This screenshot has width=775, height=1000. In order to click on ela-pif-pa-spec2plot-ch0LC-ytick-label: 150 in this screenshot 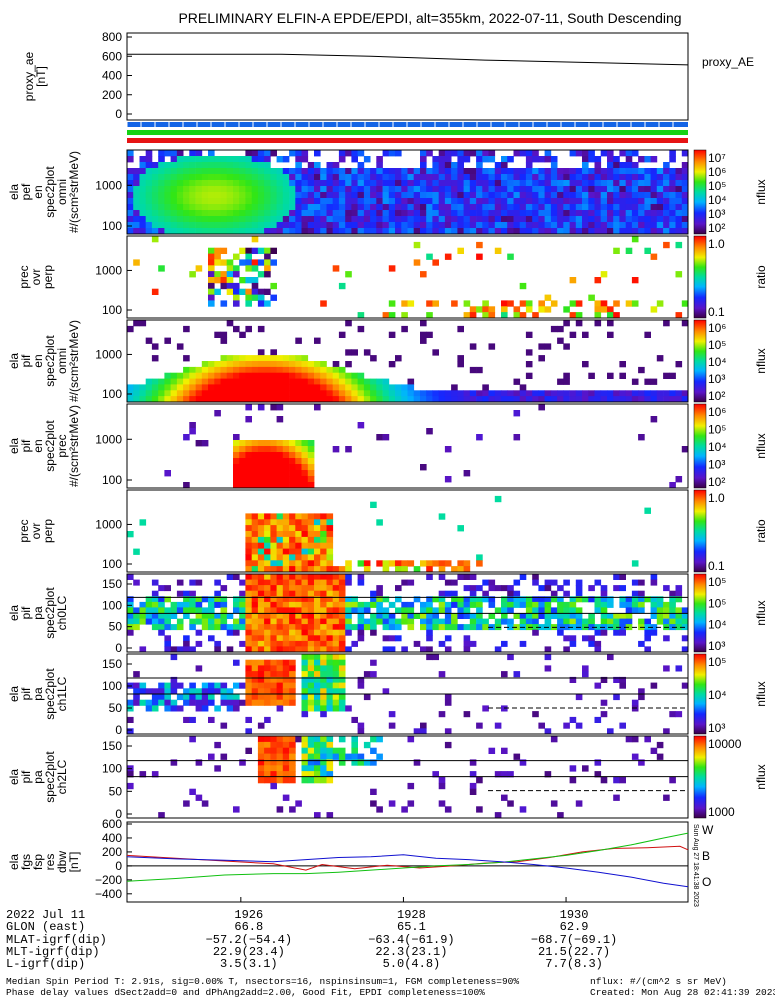, I will do `click(112, 584)`.